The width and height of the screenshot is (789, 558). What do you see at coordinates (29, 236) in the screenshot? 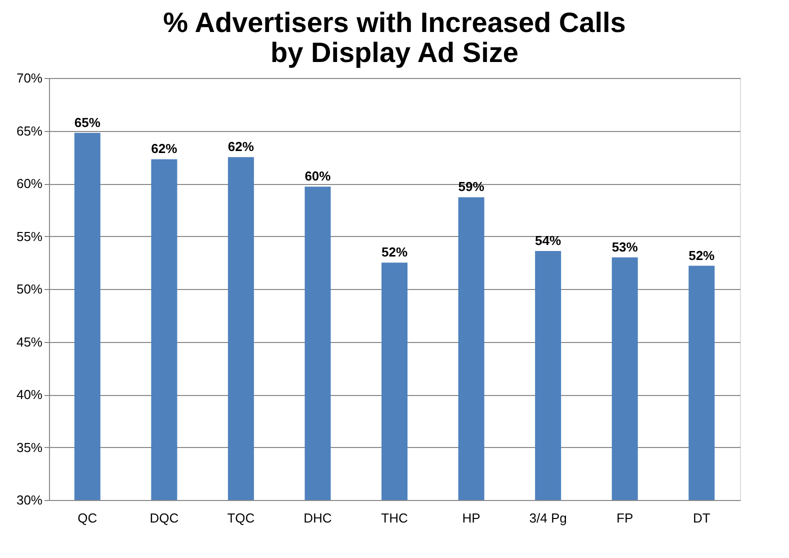
I see `y-tick-label: 55%` at bounding box center [29, 236].